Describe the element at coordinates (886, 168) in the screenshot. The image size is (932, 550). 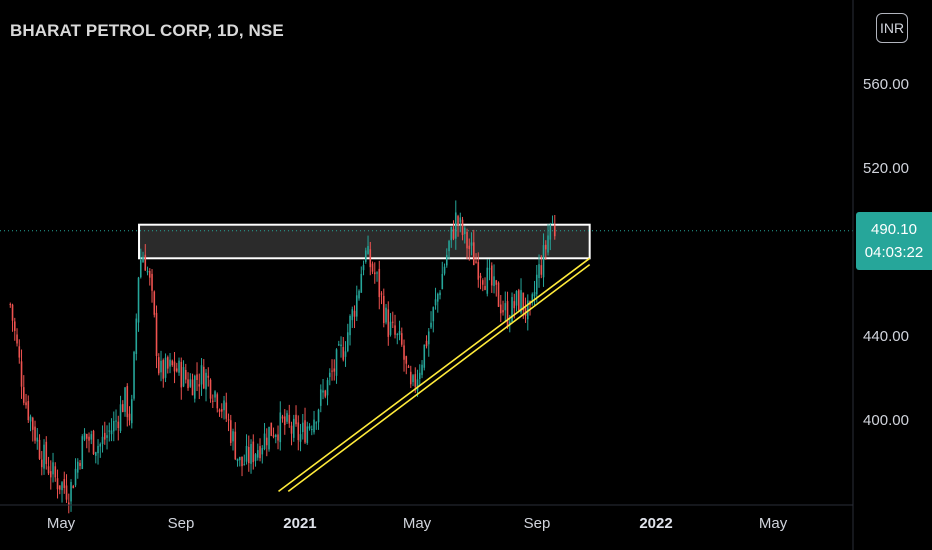
I see `price-tick-label: 520.00` at that location.